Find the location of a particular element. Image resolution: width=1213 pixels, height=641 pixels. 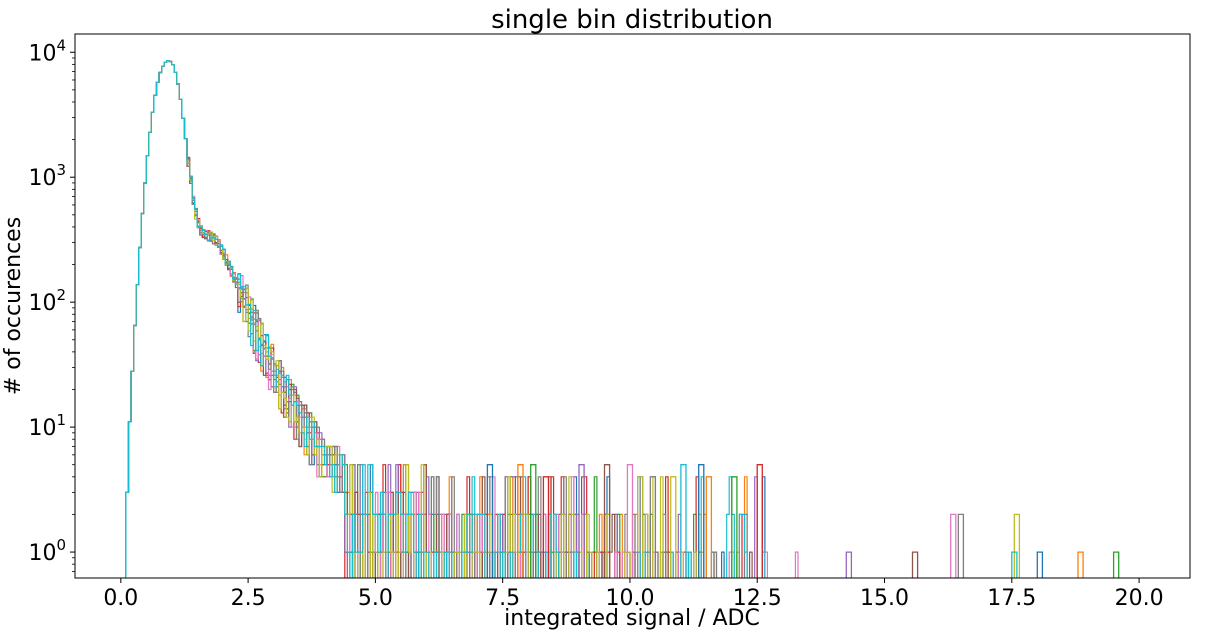

x-tick-label: 2.5 is located at coordinates (248, 598).